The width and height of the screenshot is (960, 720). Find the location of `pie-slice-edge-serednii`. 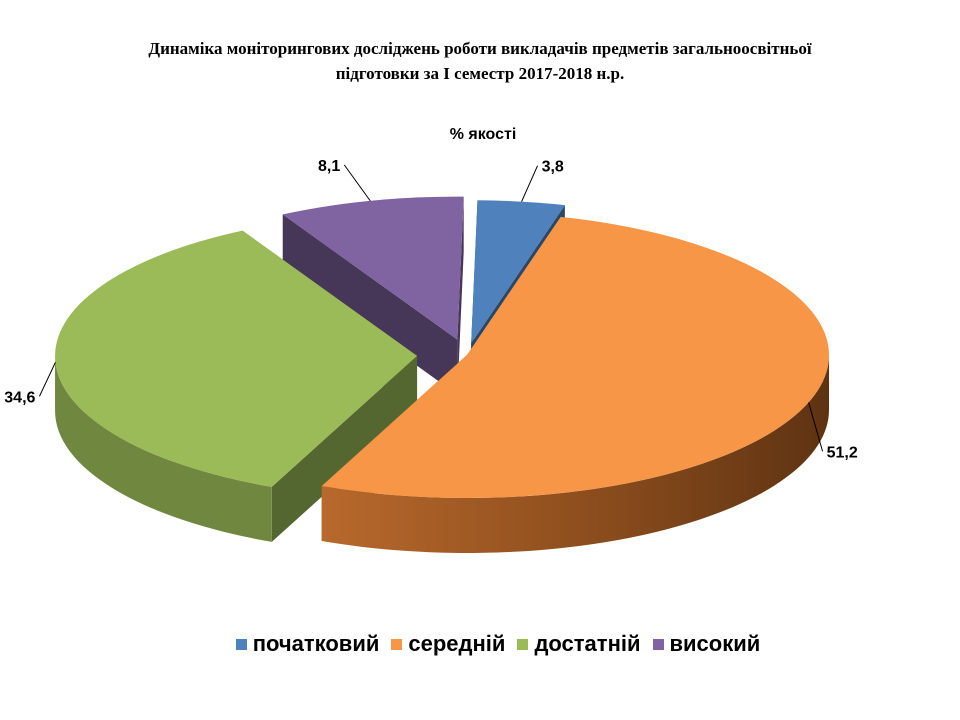

pie-slice-edge-serednii is located at coordinates (575, 454).